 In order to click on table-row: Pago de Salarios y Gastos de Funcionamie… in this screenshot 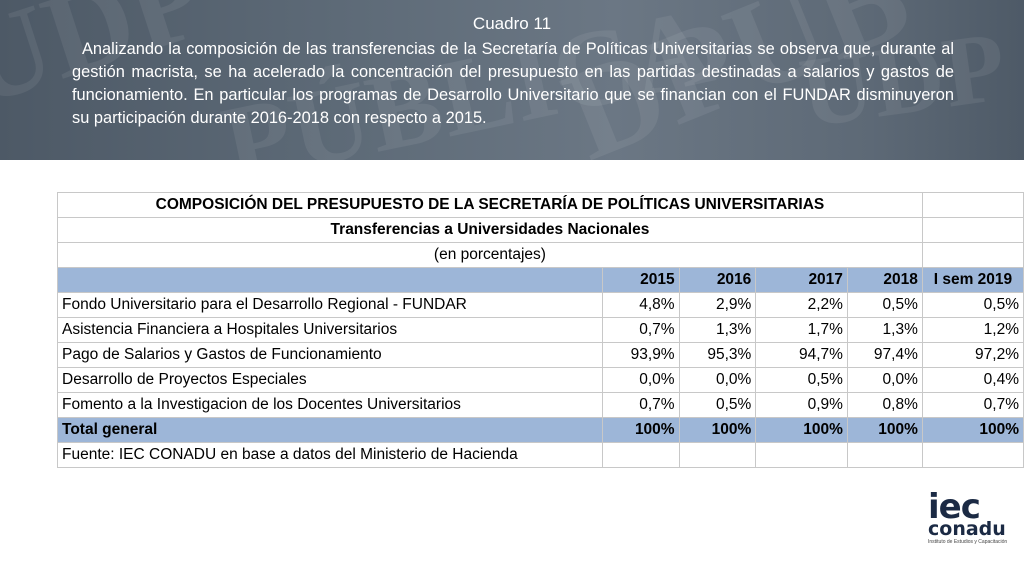, I will do `click(540, 355)`.